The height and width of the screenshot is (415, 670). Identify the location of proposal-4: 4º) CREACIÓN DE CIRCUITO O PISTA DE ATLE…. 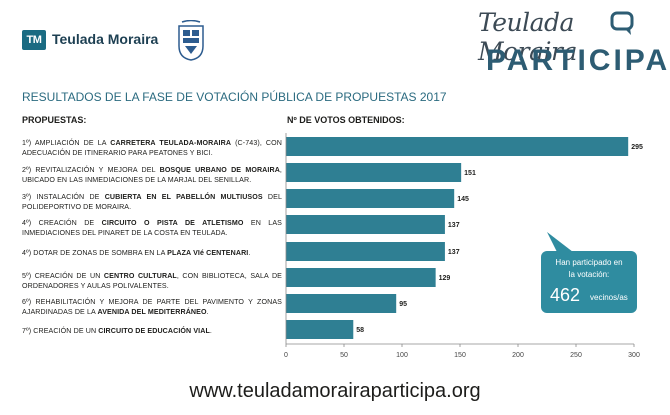
(152, 228).